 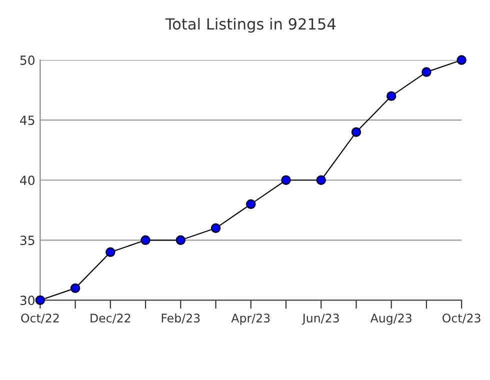 What do you see at coordinates (27, 60) in the screenshot?
I see `y-tick-label: 50` at bounding box center [27, 60].